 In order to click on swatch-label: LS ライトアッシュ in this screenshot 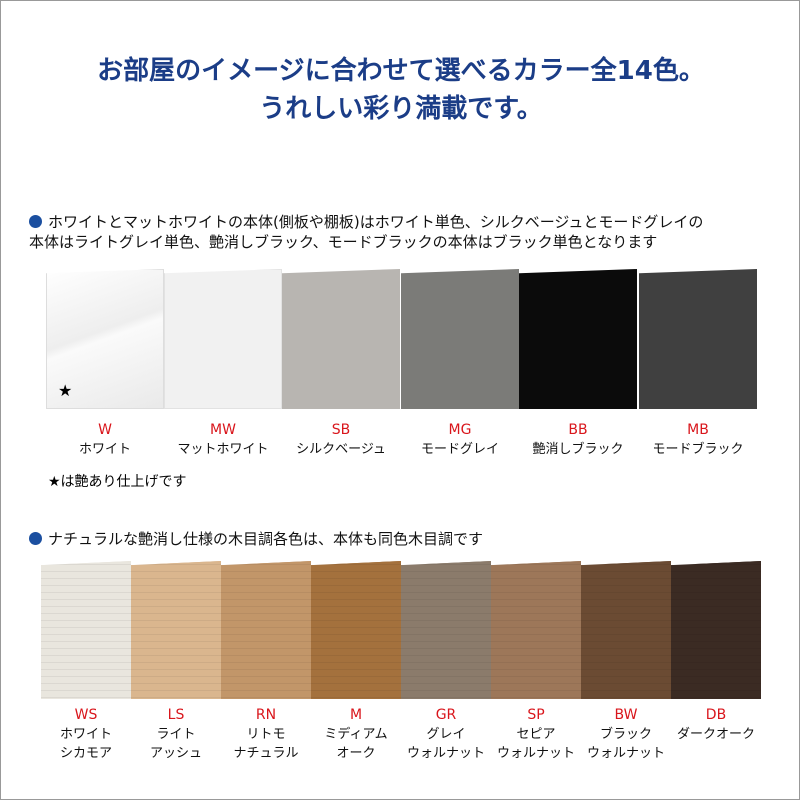, I will do `click(176, 734)`.